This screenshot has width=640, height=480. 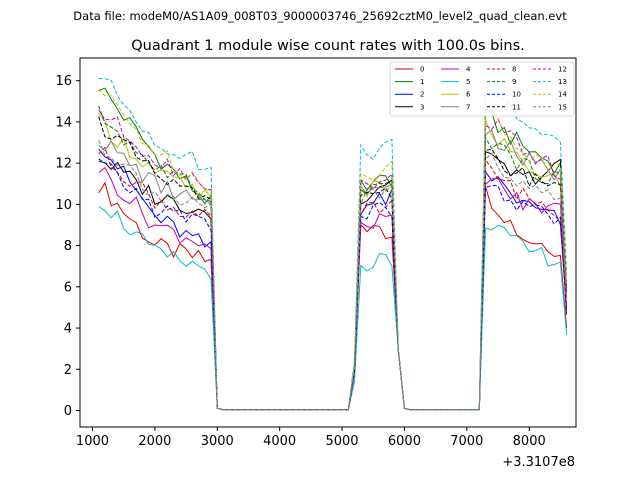 What do you see at coordinates (68, 329) in the screenshot?
I see `y-tick-label: 4` at bounding box center [68, 329].